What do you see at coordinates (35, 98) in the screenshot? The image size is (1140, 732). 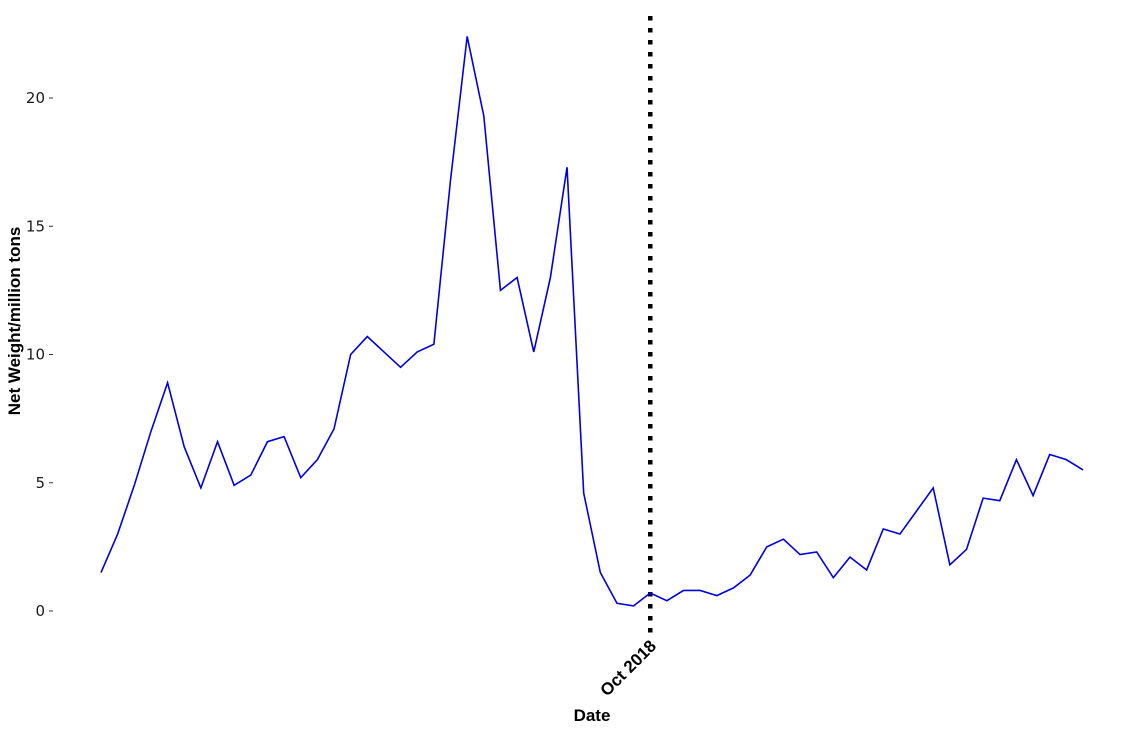 I see `y-tick-label: 20` at bounding box center [35, 98].